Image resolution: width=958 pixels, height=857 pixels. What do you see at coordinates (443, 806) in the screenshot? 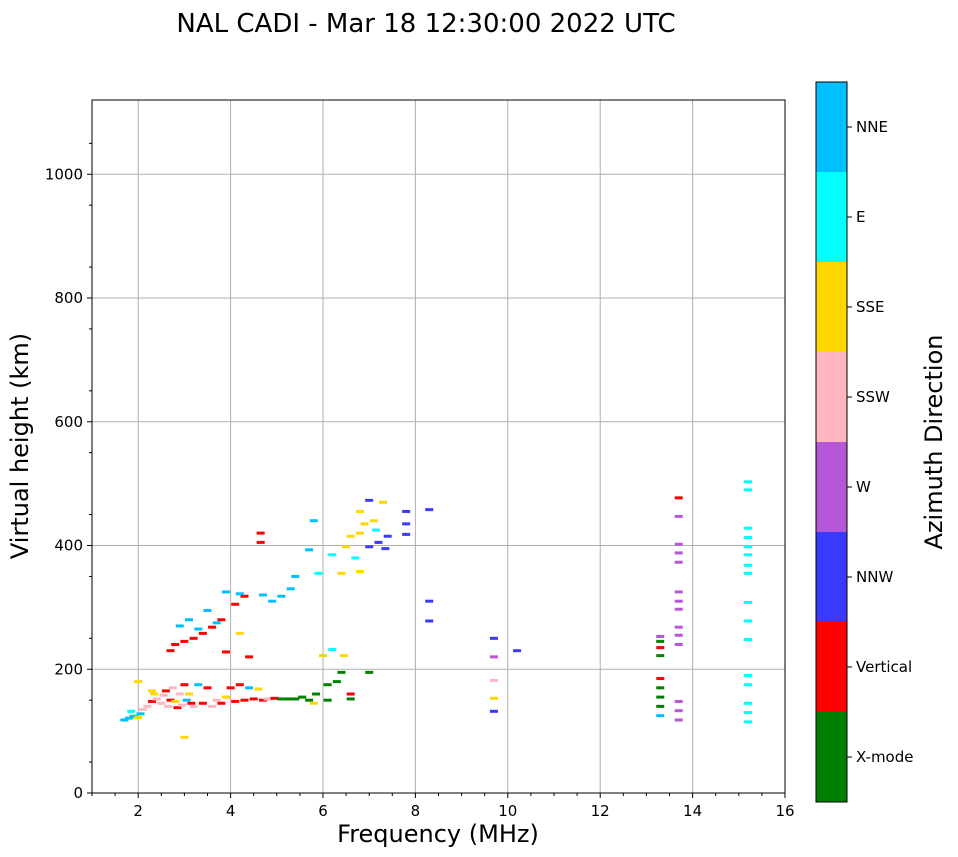
I see `x-axis-ticks: 2 4 6 8 10 12 14 16` at bounding box center [443, 806].